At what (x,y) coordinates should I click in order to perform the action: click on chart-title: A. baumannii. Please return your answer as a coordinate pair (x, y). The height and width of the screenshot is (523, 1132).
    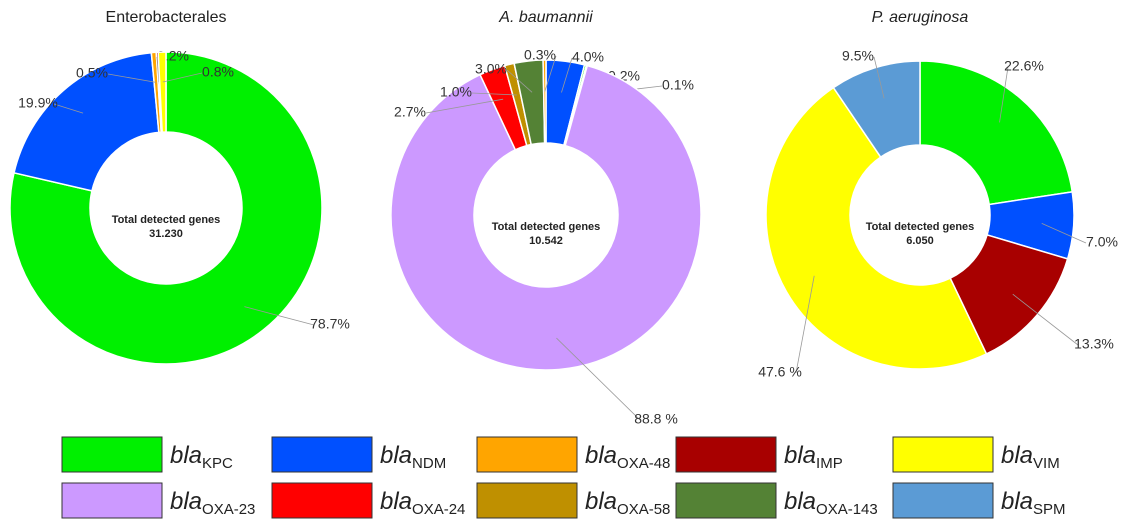
    Looking at the image, I should click on (545, 17).